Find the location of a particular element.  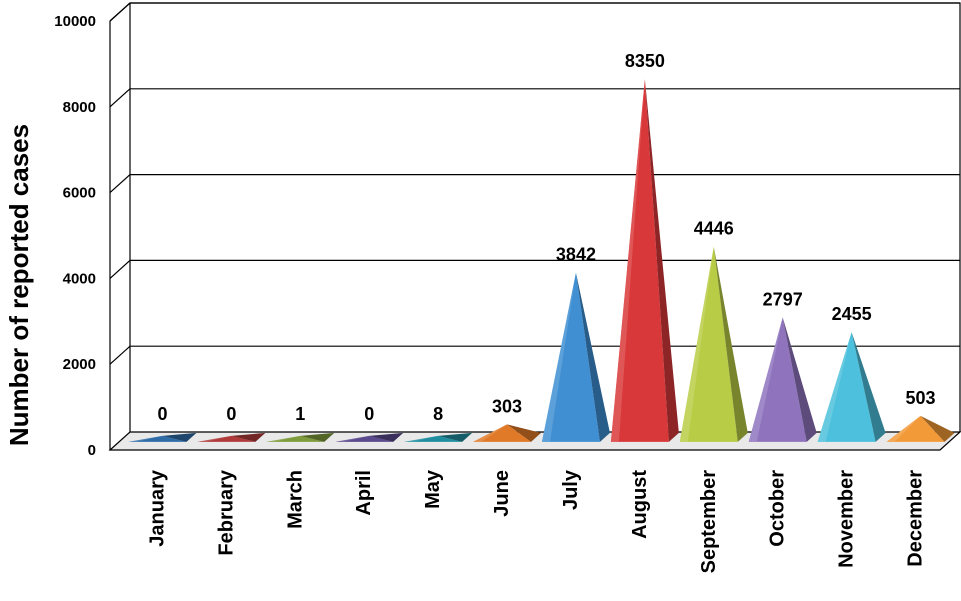

pyramid-bar-february is located at coordinates (231, 437).